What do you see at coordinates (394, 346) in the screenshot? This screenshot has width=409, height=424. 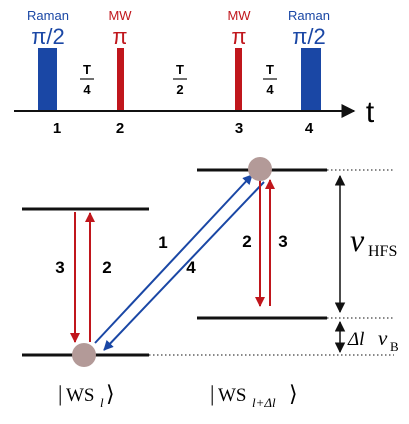 I see `bloch-subscript: B` at bounding box center [394, 346].